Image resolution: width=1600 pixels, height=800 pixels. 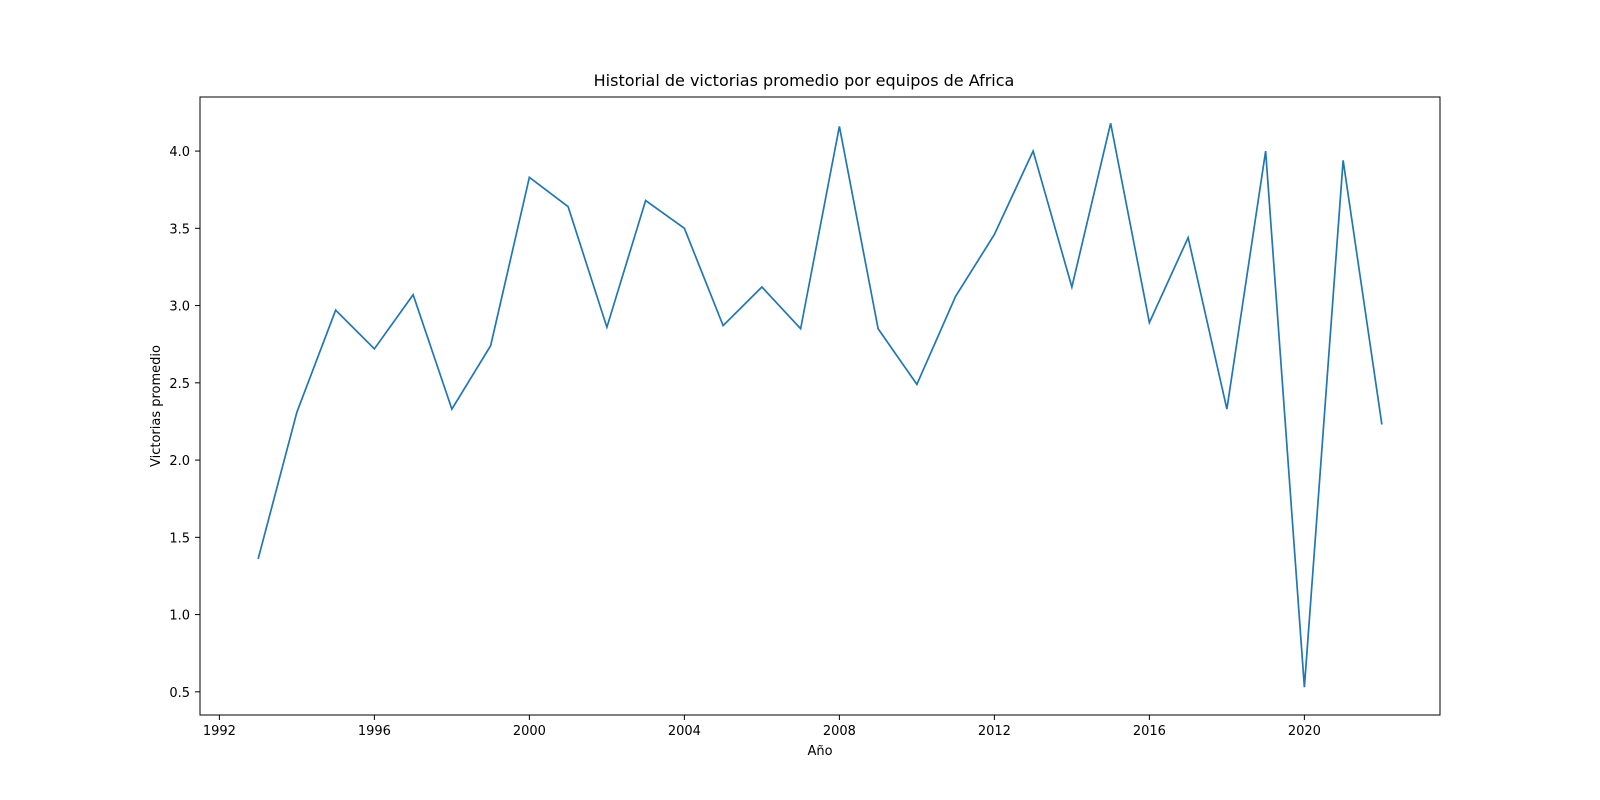 I want to click on y-tick-label: 2.0, so click(x=179, y=461).